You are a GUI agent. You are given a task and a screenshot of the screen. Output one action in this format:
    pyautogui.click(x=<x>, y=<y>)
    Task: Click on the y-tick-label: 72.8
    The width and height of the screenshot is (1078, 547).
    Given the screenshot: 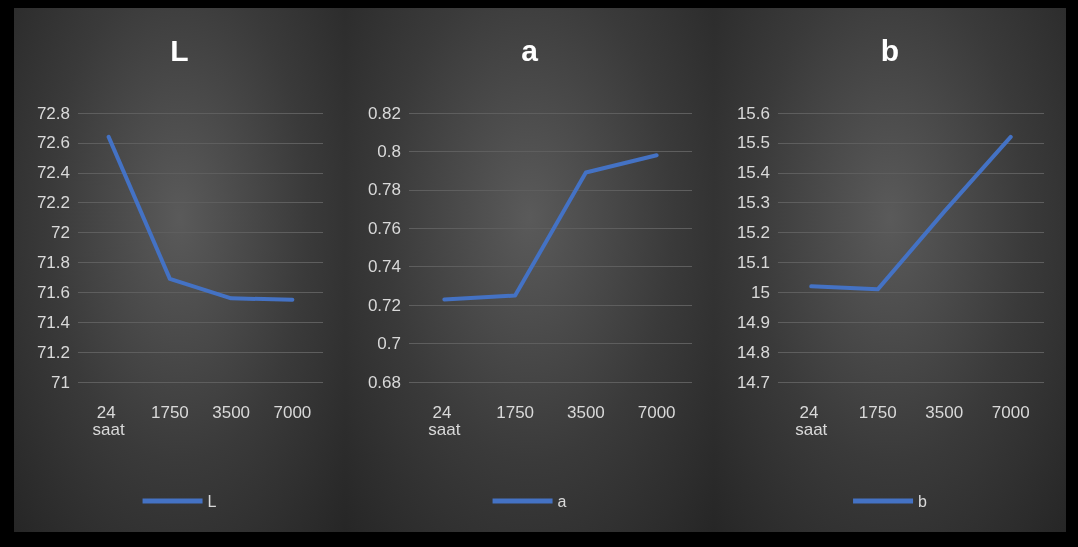 What is the action you would take?
    pyautogui.click(x=53, y=113)
    